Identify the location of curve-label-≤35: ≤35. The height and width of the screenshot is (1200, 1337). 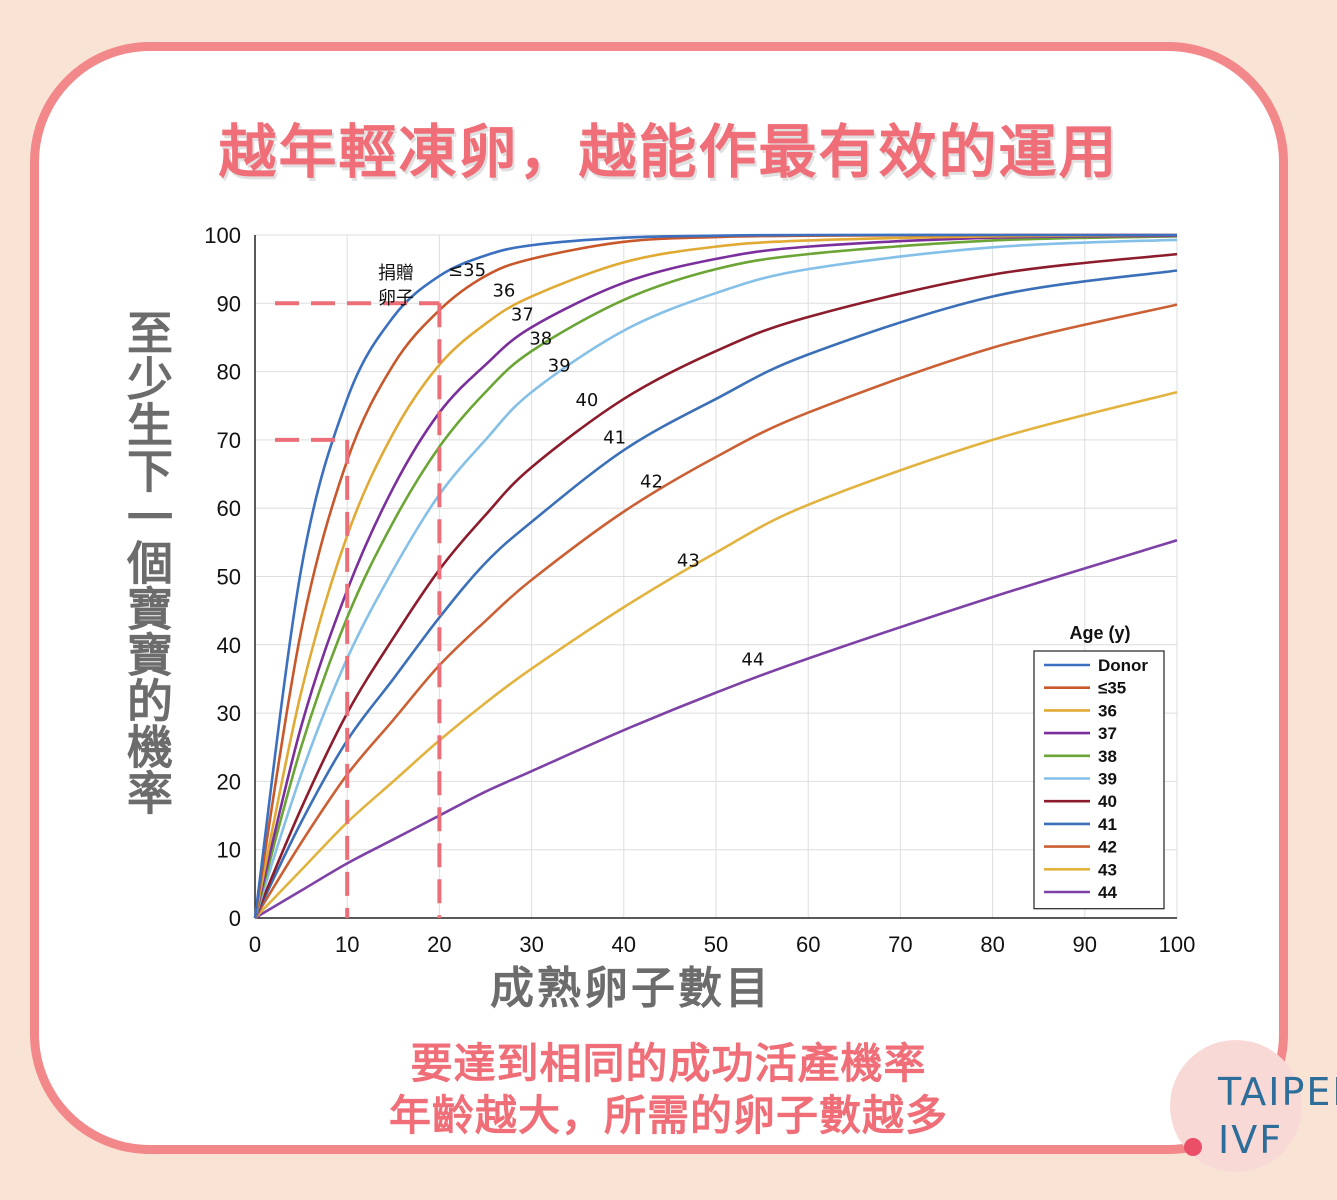
(467, 270).